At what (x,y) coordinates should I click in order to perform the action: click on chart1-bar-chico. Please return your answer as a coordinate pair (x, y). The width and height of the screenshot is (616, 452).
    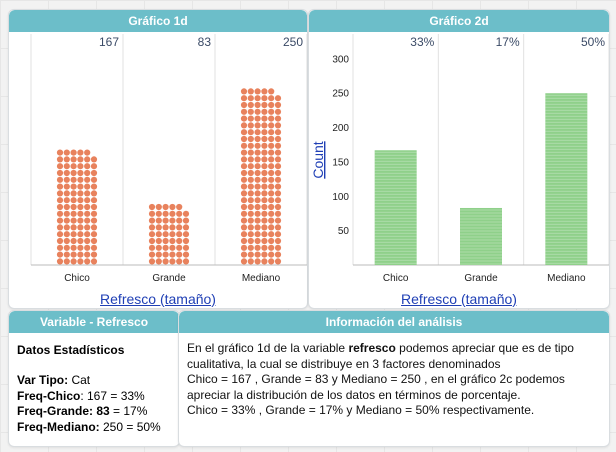
    Looking at the image, I should click on (77, 207).